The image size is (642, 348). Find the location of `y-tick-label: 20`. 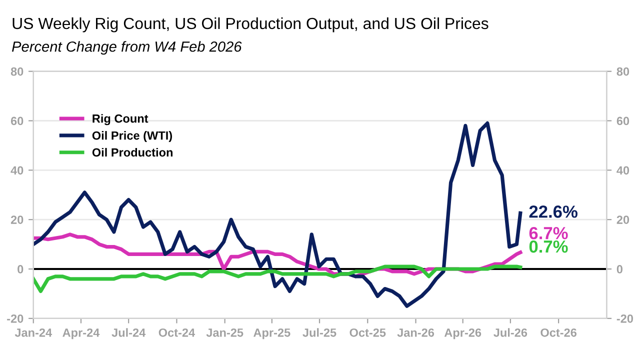

y-tick-label: 20 is located at coordinates (17, 220).